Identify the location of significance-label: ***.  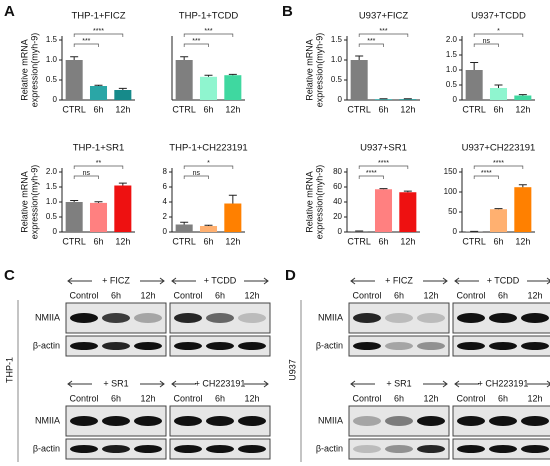
(208, 31).